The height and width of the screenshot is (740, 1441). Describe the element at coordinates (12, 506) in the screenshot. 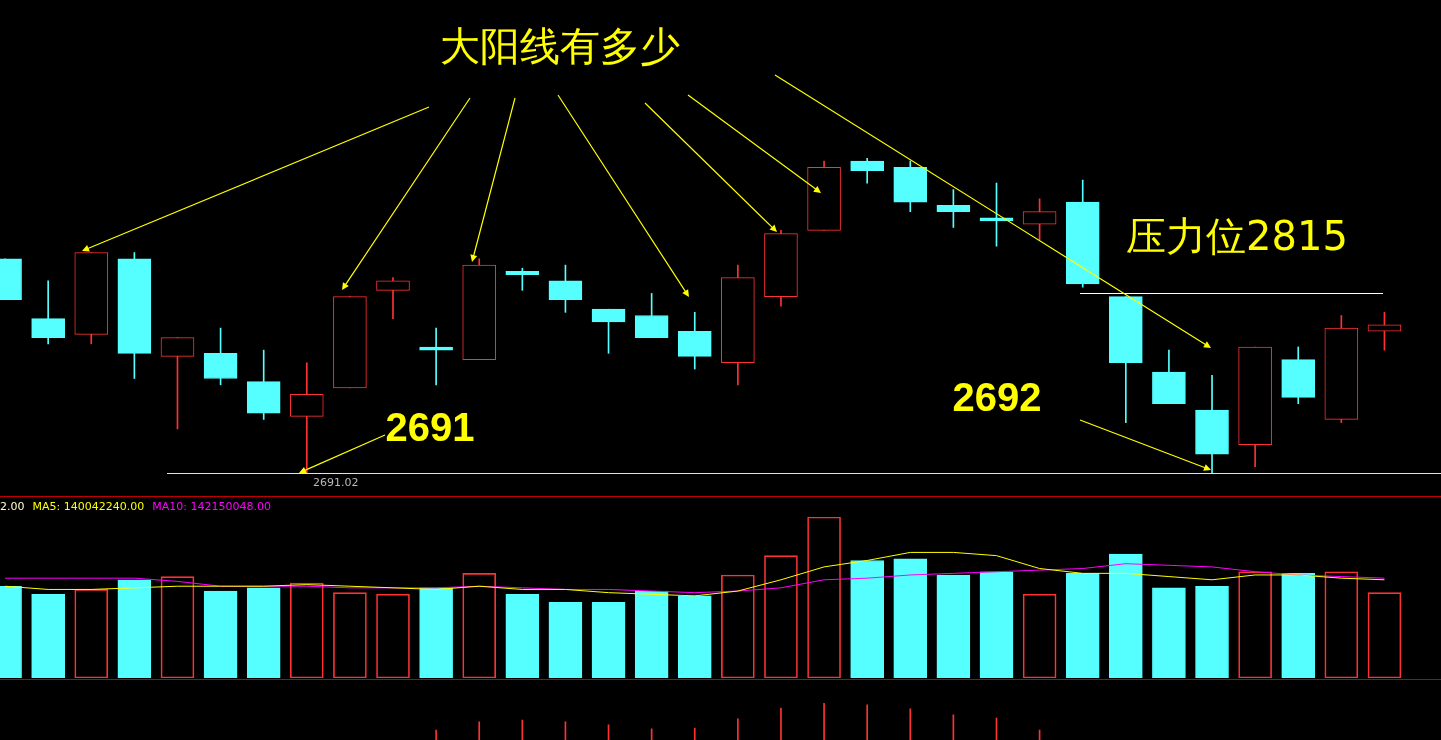

I see `text: 2.00` at that location.